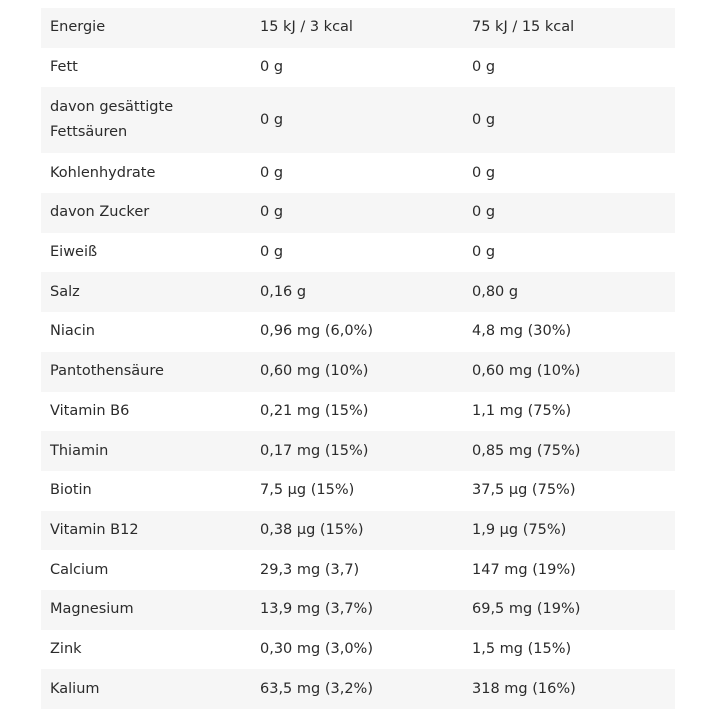 The width and height of the screenshot is (720, 720). What do you see at coordinates (107, 371) in the screenshot?
I see `nutrient-name: Pantothensäure` at bounding box center [107, 371].